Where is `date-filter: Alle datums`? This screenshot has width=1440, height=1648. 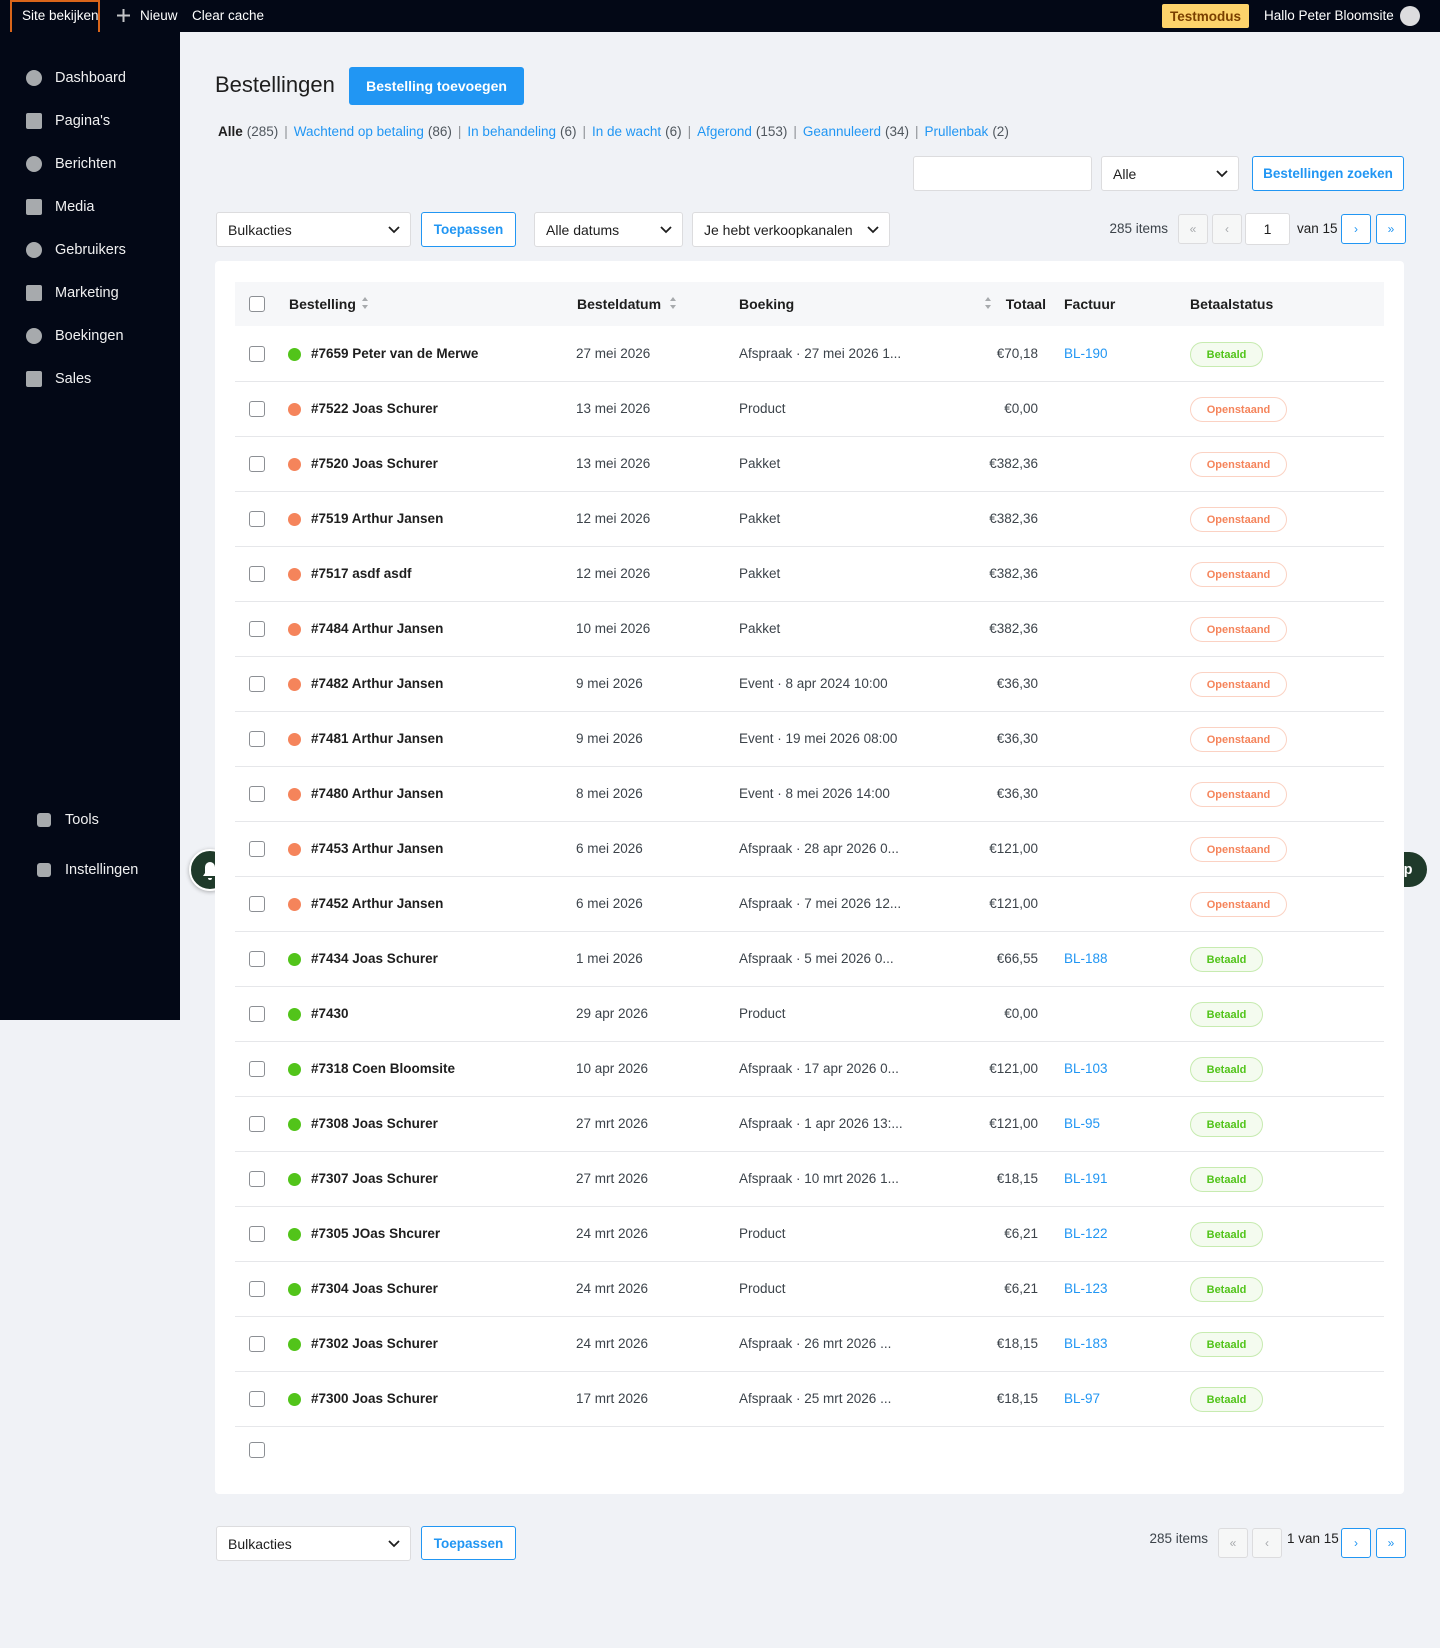
date-filter: Alle datums is located at coordinates (608, 229).